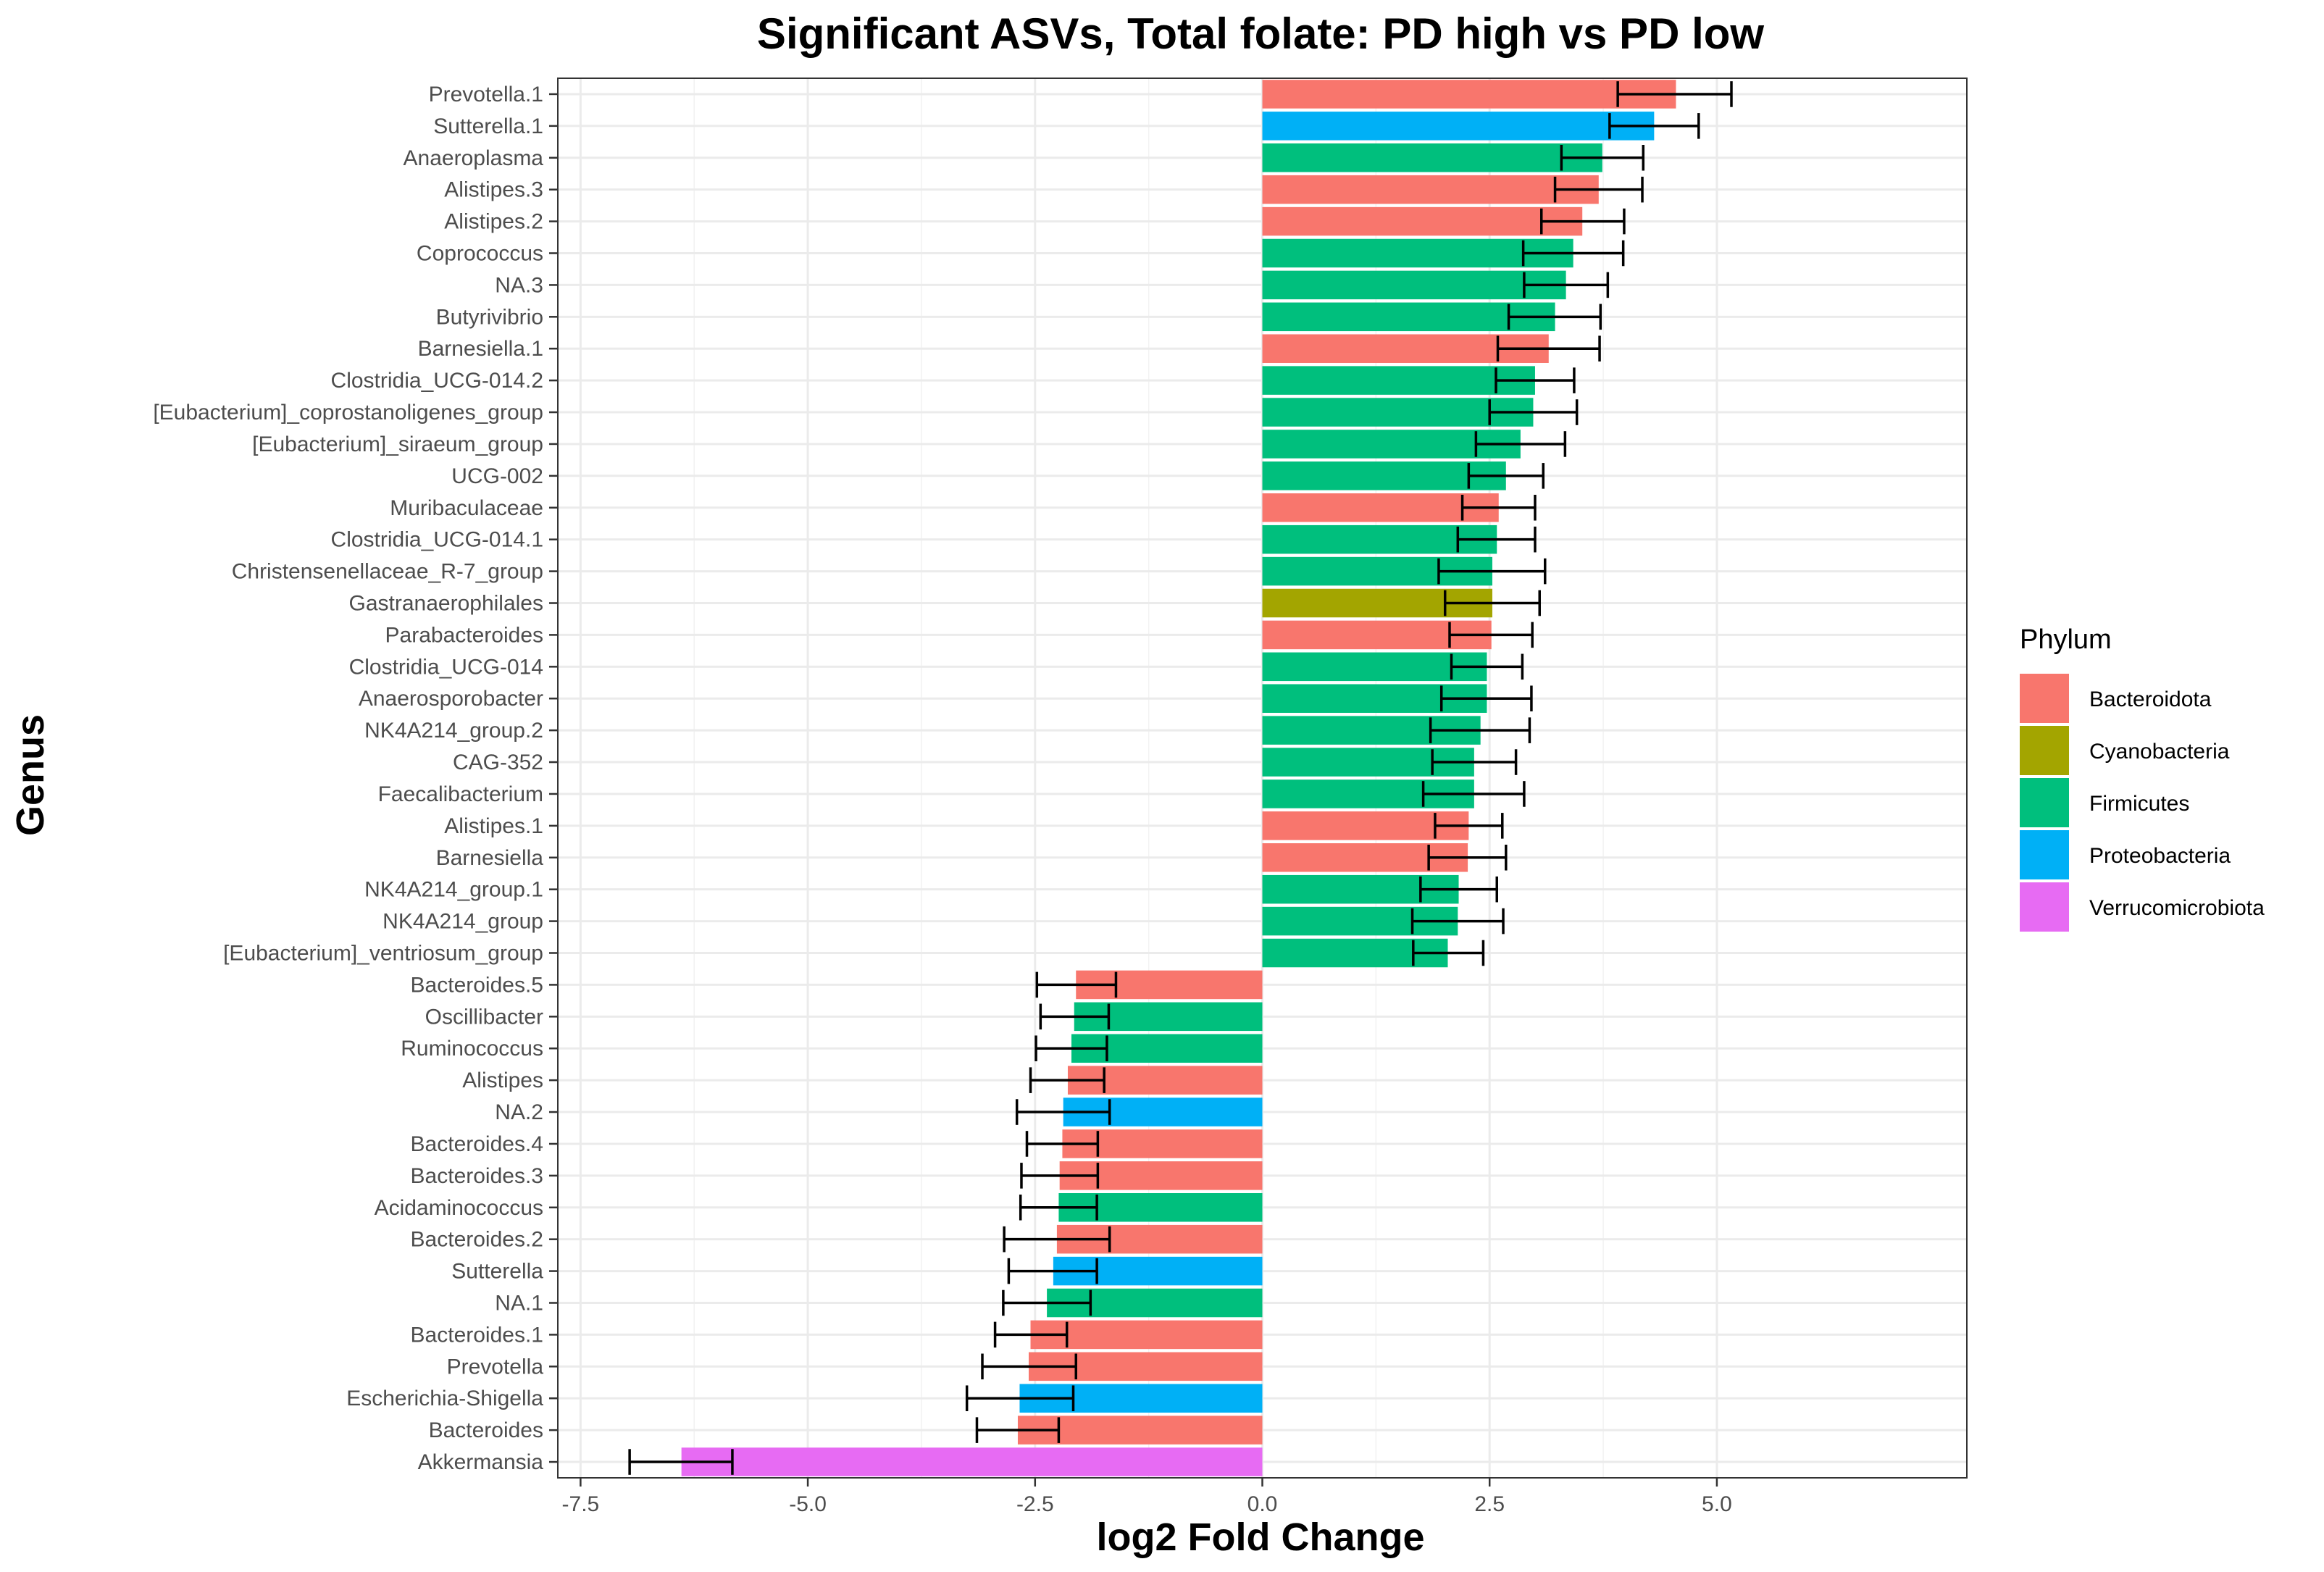 The width and height of the screenshot is (2324, 1572). I want to click on y-tick-label: Escherichia-Shigella, so click(445, 1398).